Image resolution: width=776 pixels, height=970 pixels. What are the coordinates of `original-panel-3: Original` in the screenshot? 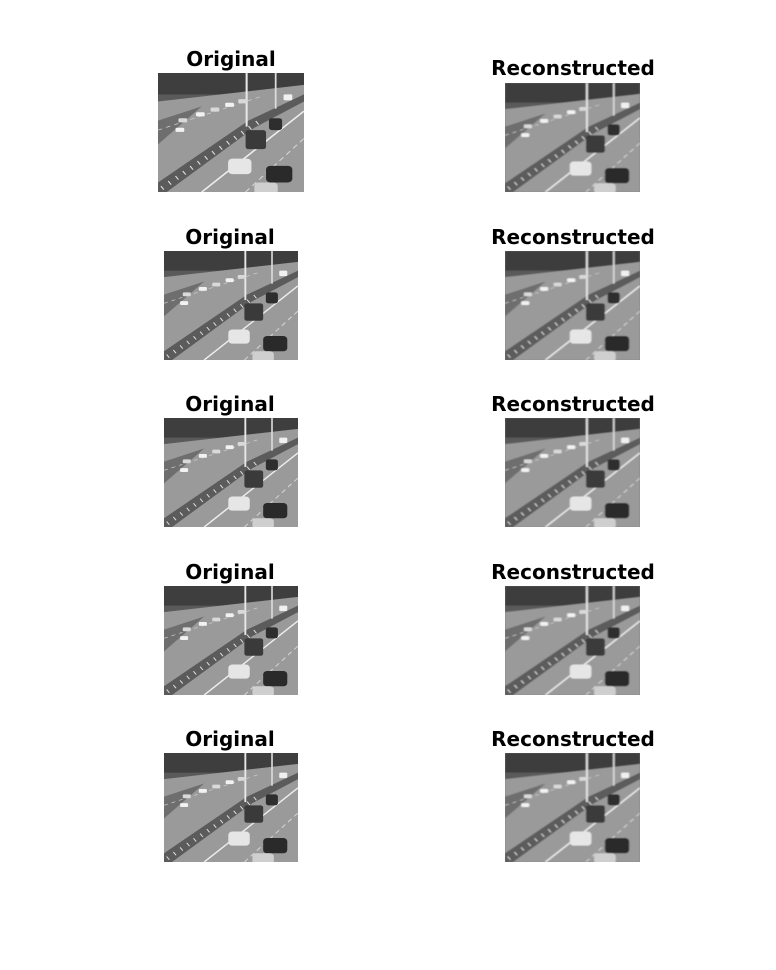 It's located at (230, 460).